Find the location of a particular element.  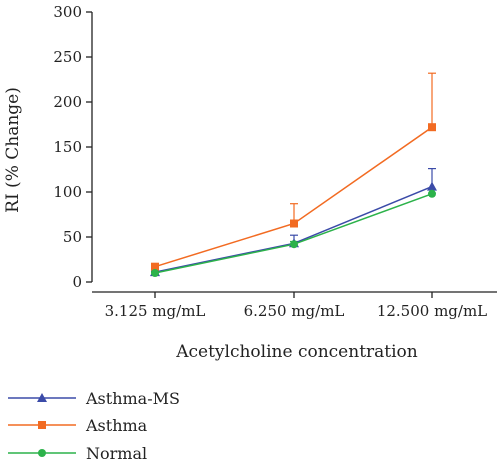

x-tick-label: 12.500 mg/mL is located at coordinates (432, 311).